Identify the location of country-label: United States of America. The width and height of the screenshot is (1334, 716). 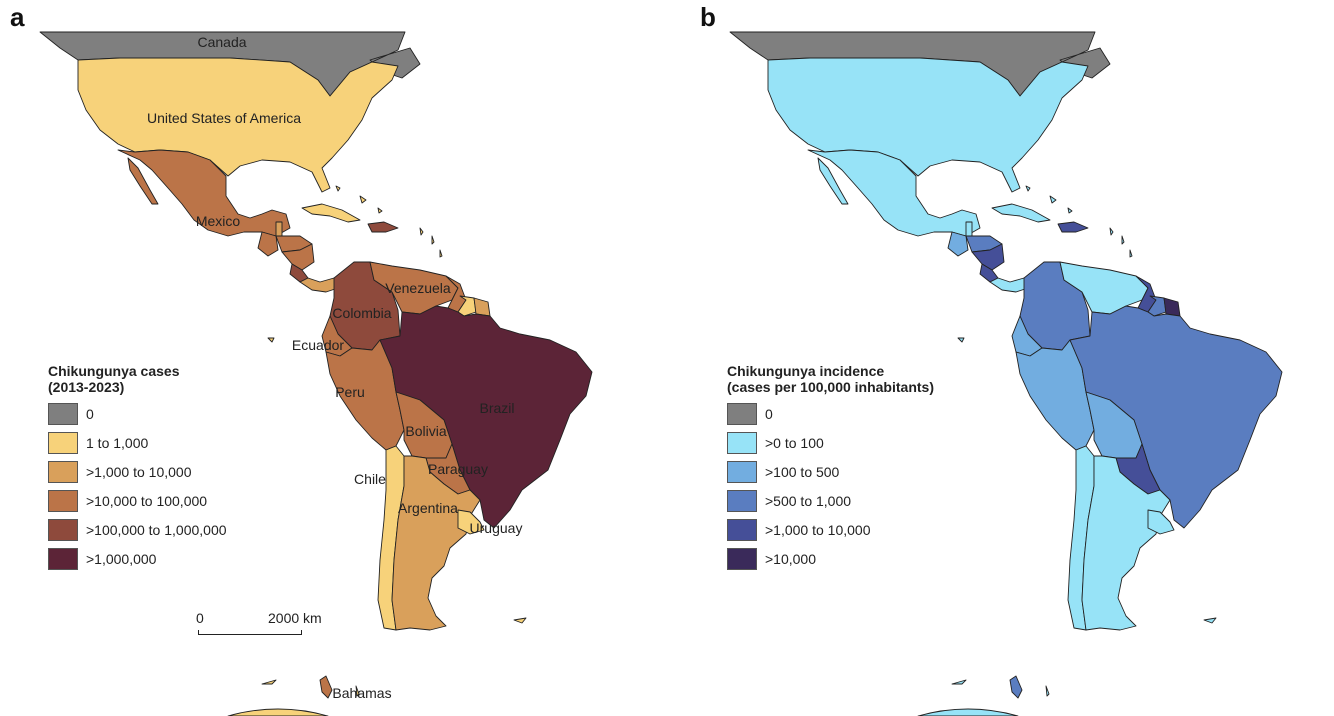
(224, 118).